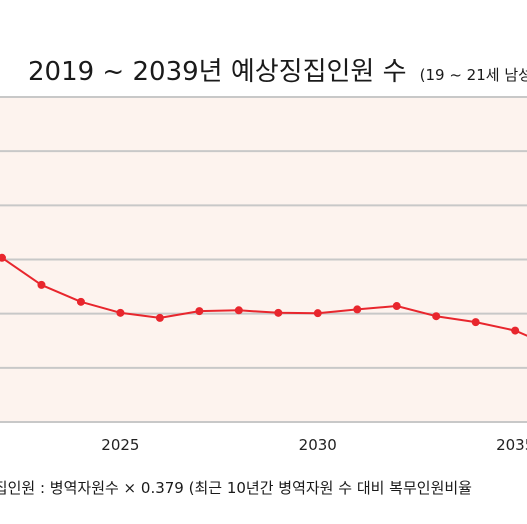 This screenshot has width=527, height=524. I want to click on x-tick-label: 2025, so click(120, 445).